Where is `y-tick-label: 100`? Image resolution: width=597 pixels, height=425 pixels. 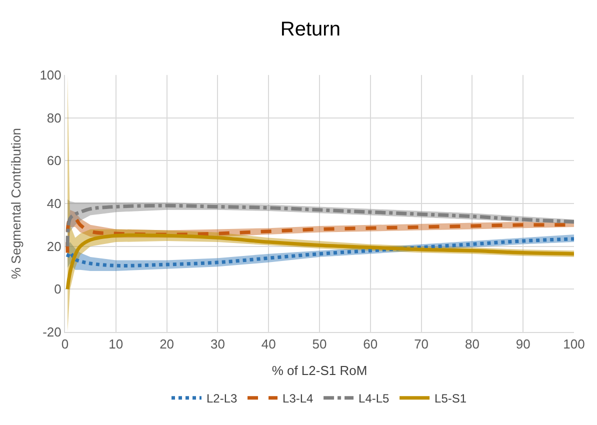
y-tick-label: 100 is located at coordinates (51, 75).